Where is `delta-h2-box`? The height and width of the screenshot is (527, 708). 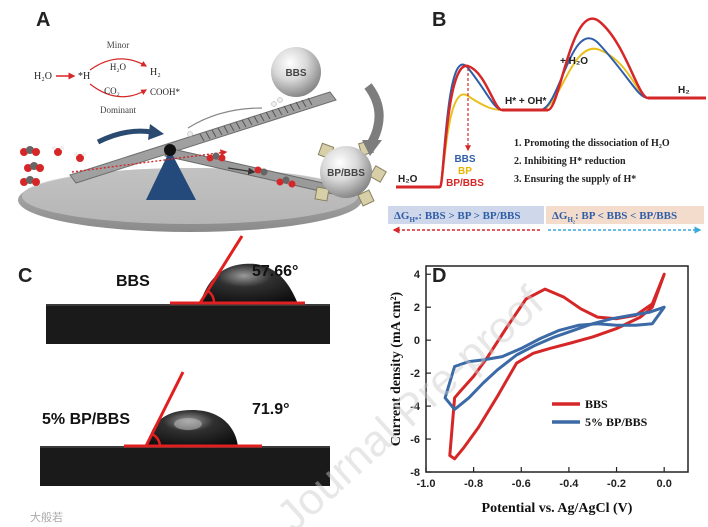
delta-h2-box is located at coordinates (625, 215).